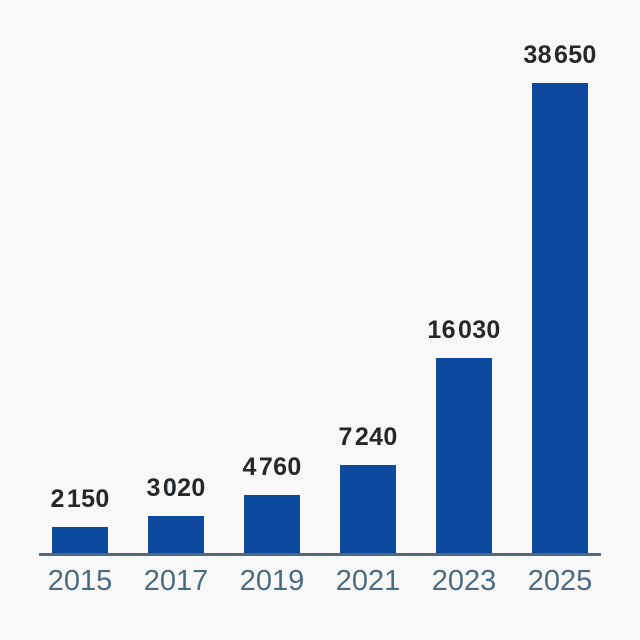  What do you see at coordinates (272, 467) in the screenshot?
I see `bar-value-label-2019: 4 760` at bounding box center [272, 467].